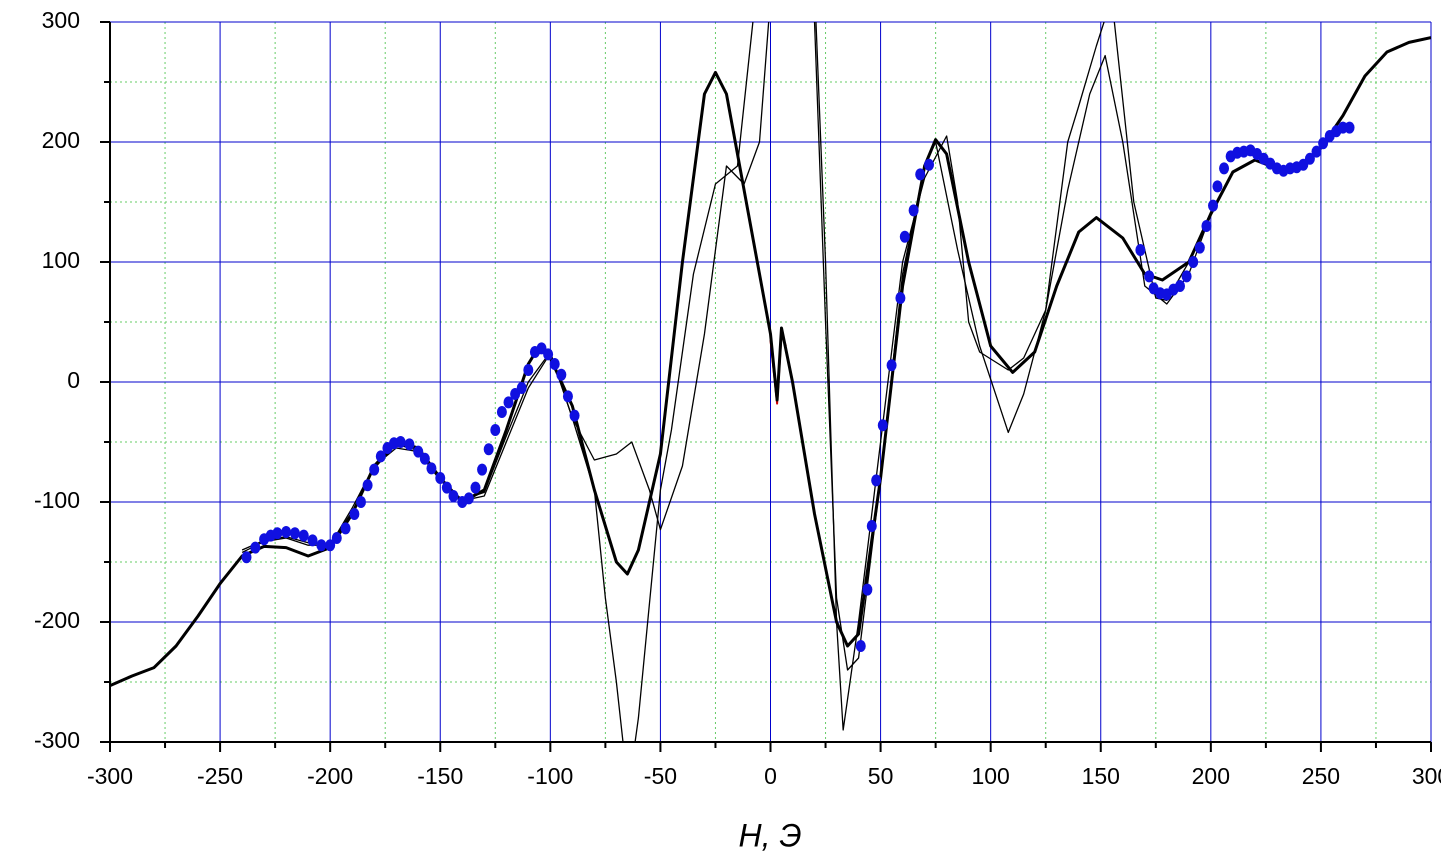  Describe the element at coordinates (550, 776) in the screenshot. I see `x-tick-label: -100` at that location.